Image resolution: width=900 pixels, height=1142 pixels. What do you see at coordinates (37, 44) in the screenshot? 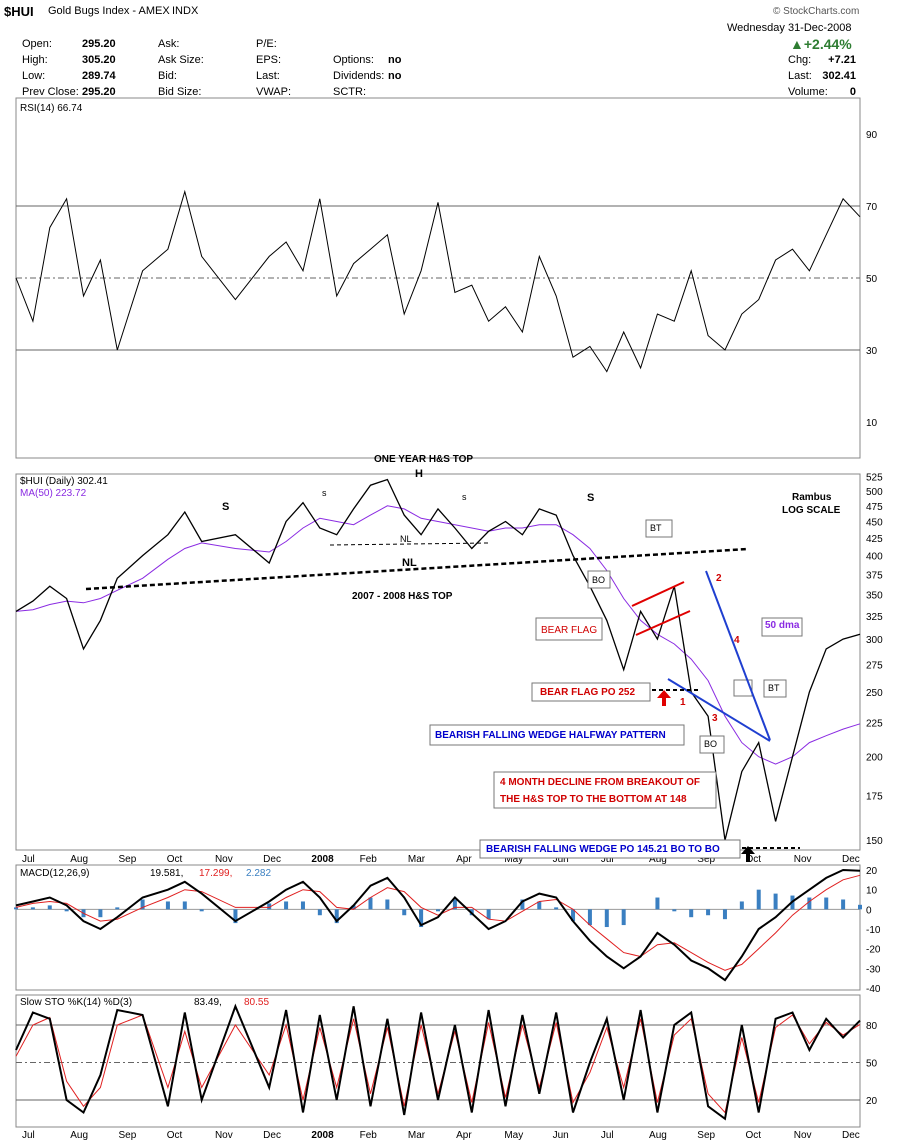
I see `quote-l1-0: Open:` at bounding box center [37, 44].